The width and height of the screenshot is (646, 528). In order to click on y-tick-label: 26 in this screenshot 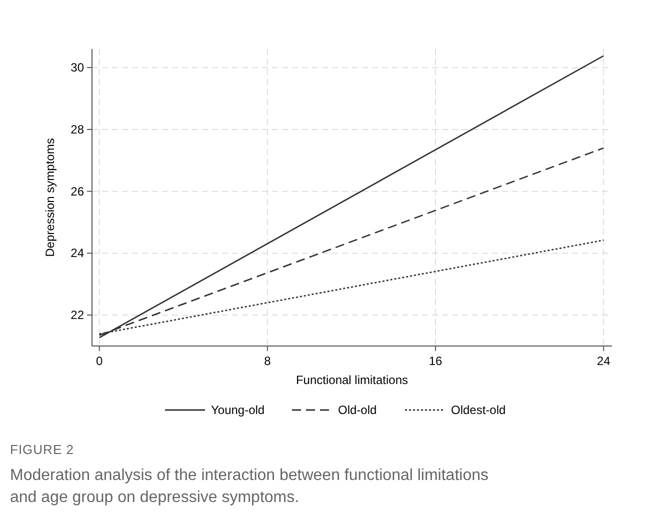, I will do `click(77, 191)`.